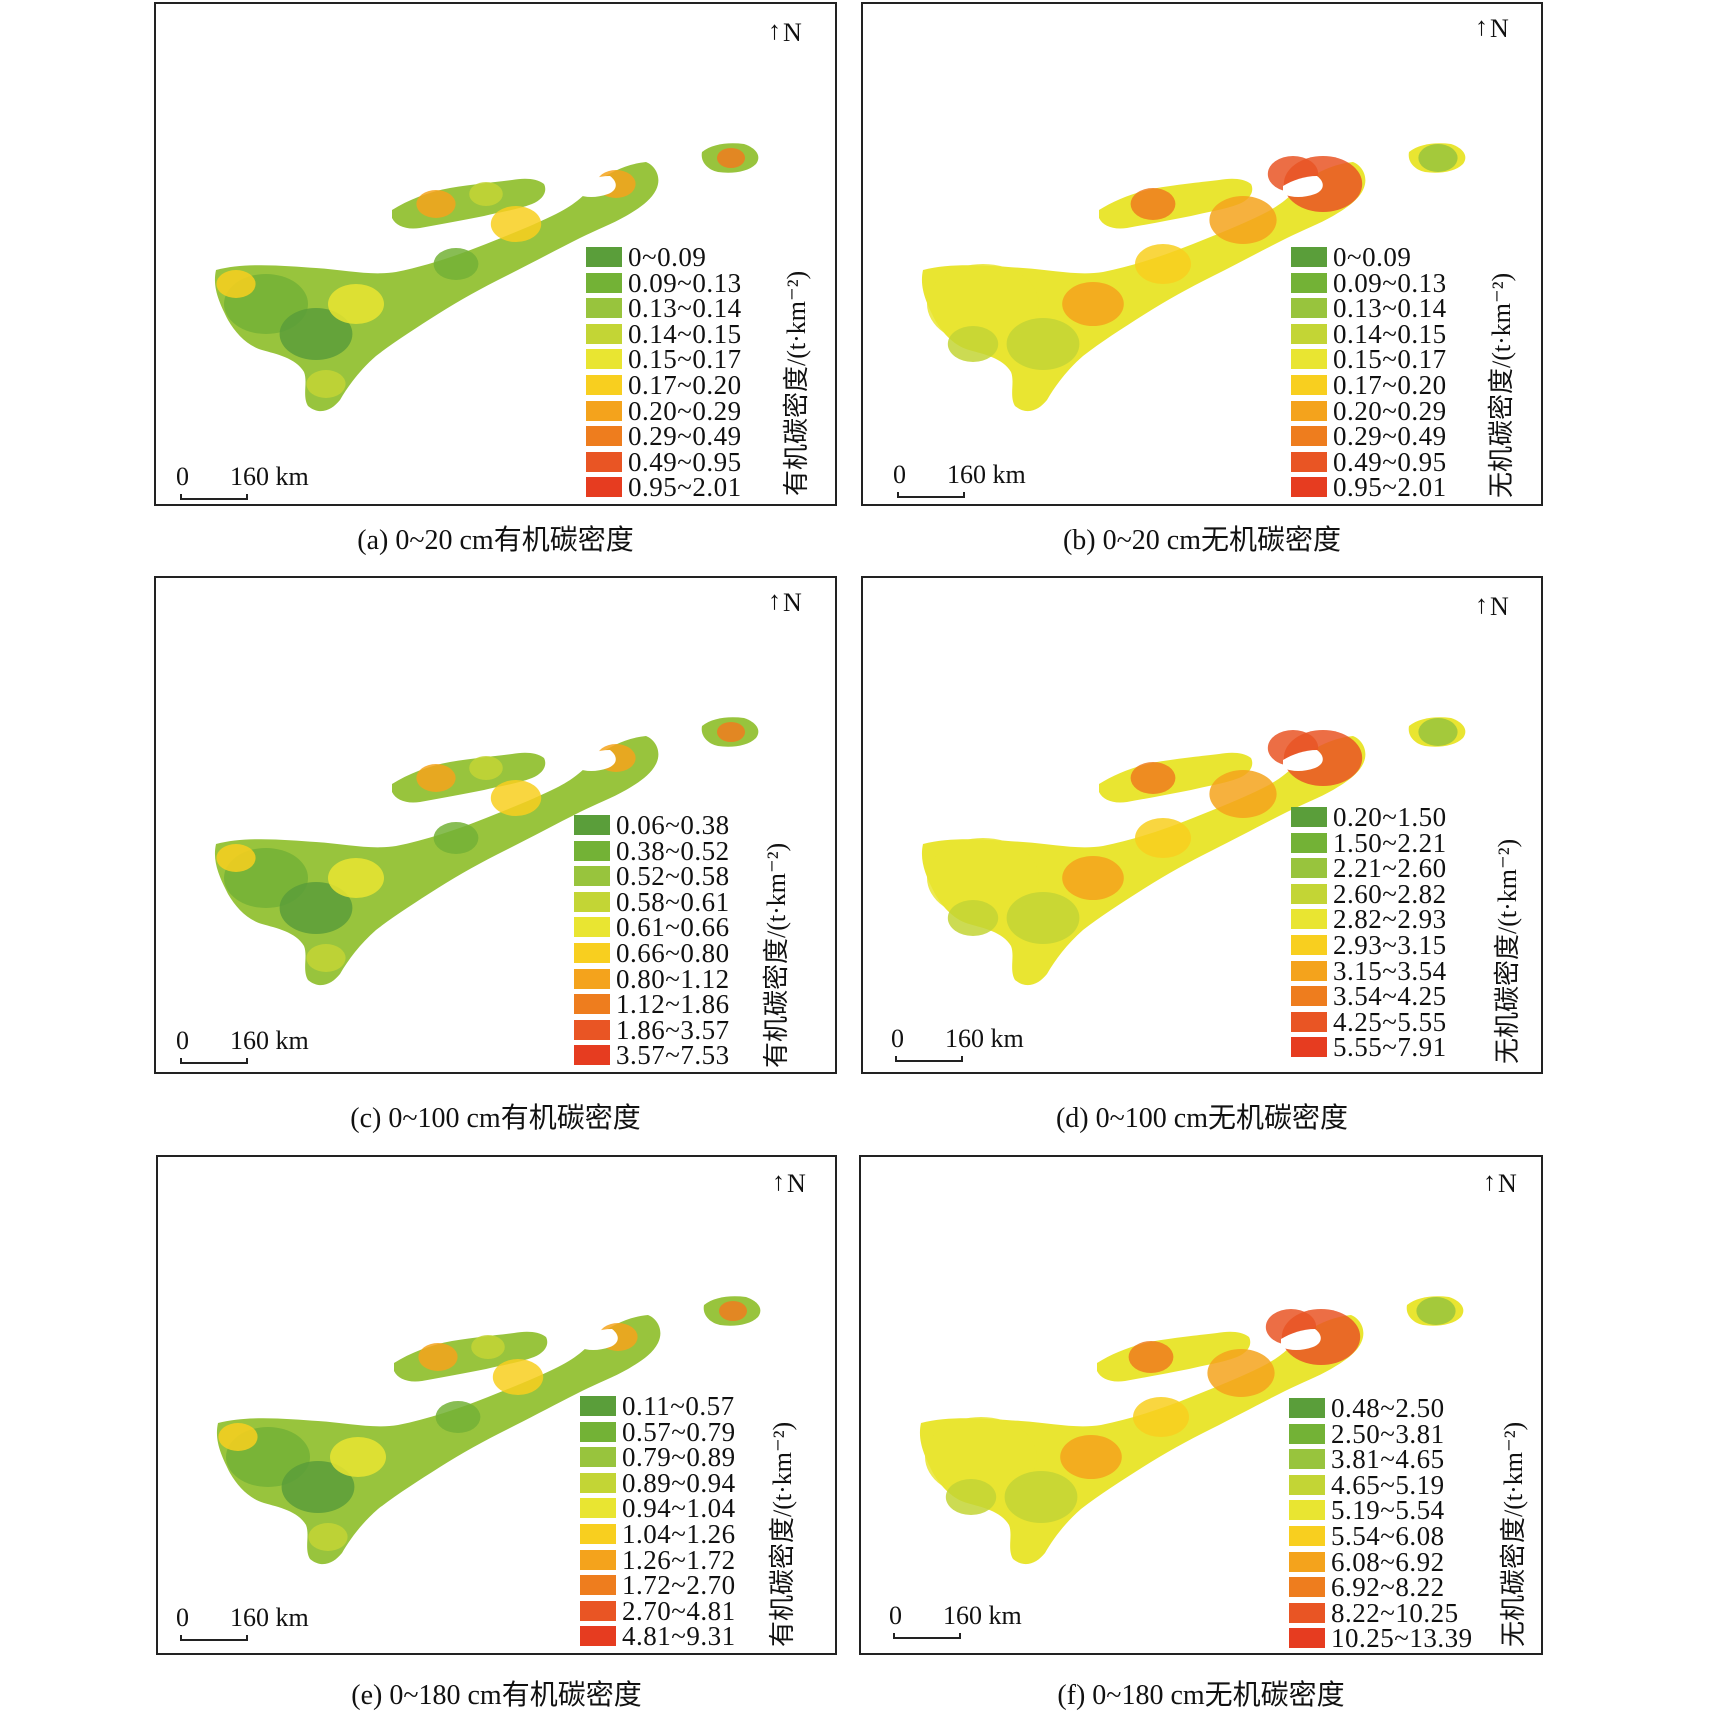  What do you see at coordinates (1369, 945) in the screenshot?
I see `legend-row: 2.93~3.15` at bounding box center [1369, 945].